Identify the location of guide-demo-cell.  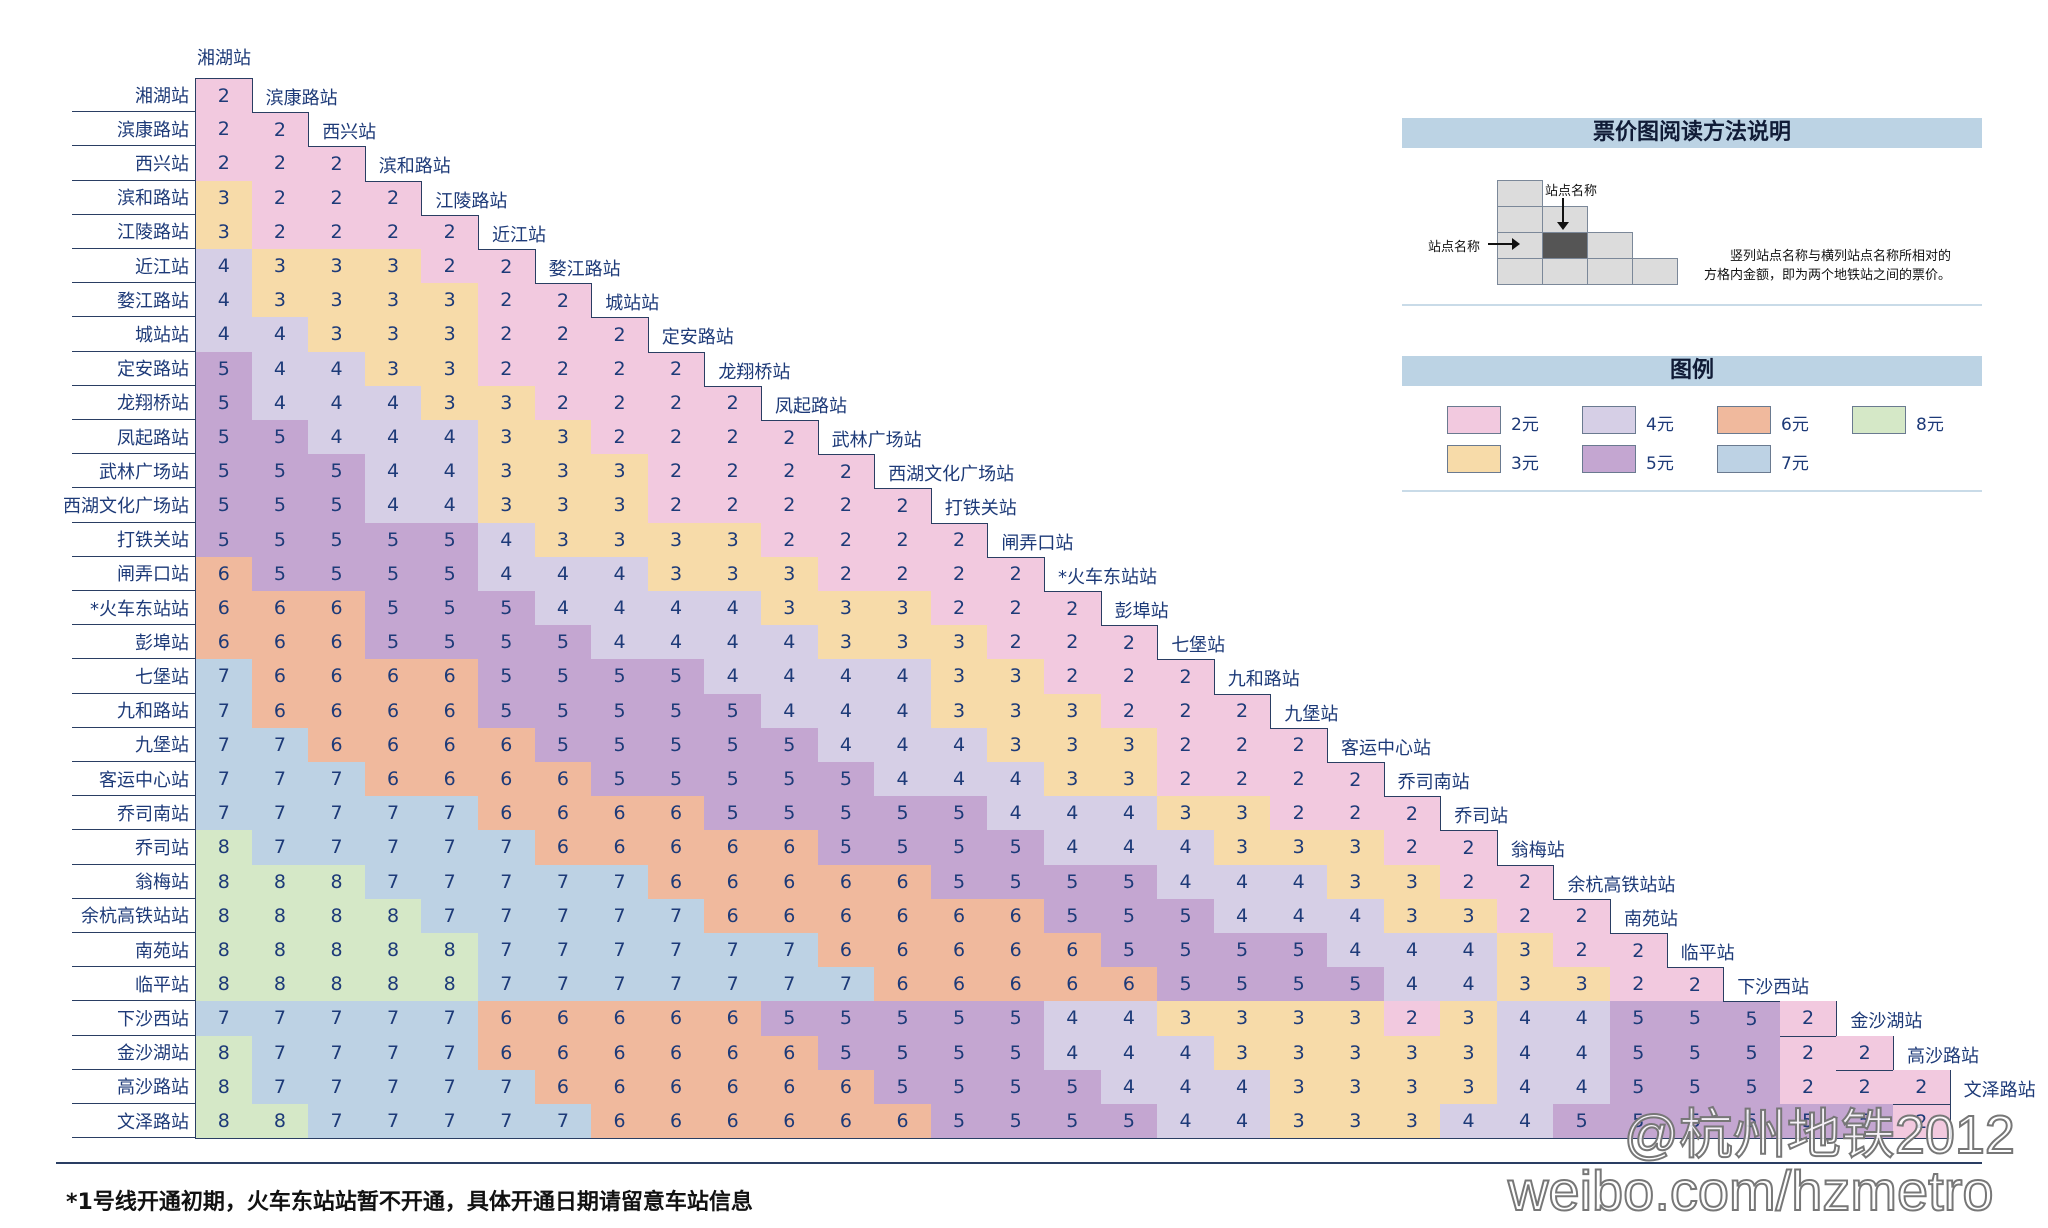
(1520, 245).